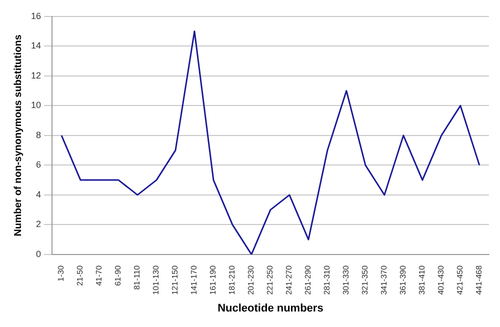 Image resolution: width=500 pixels, height=327 pixels. Describe the element at coordinates (422, 279) in the screenshot. I see `x-tick-label: 381-410` at that location.